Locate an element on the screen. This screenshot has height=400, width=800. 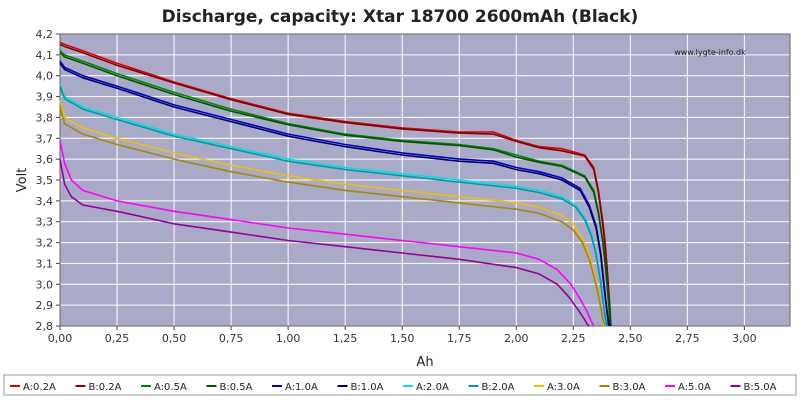
x-tick-label: 1,75 is located at coordinates (459, 338).